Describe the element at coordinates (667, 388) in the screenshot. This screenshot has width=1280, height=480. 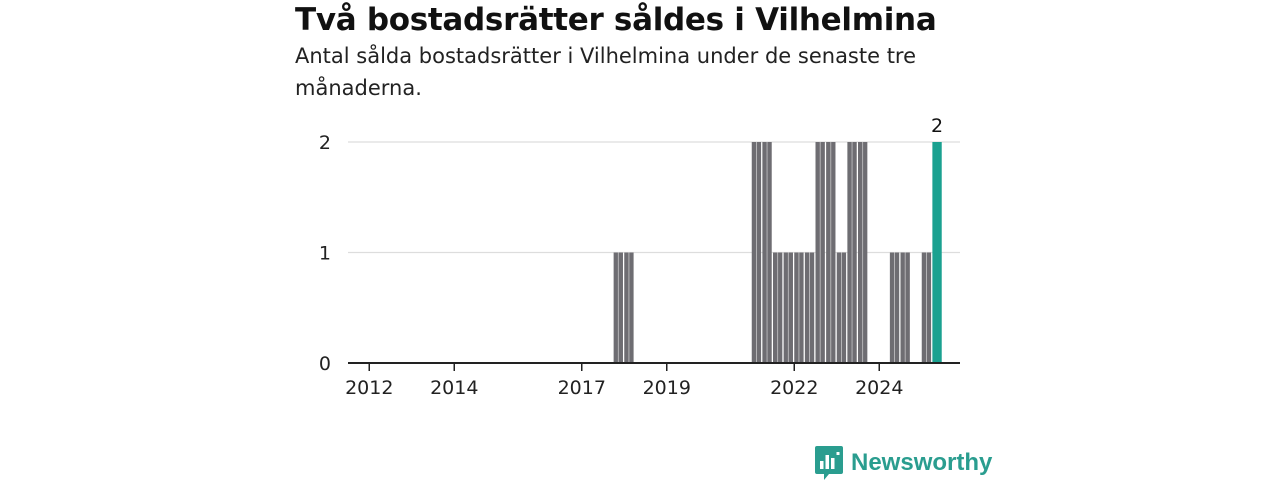
I see `x-tick-label: 2019` at that location.